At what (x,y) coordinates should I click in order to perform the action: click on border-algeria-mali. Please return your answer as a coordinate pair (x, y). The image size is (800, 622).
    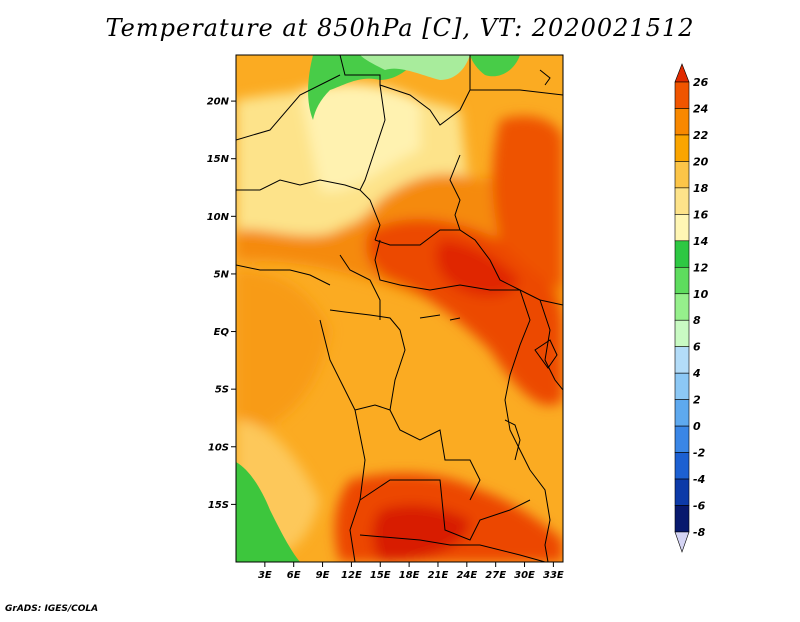
    Looking at the image, I should click on (288, 107).